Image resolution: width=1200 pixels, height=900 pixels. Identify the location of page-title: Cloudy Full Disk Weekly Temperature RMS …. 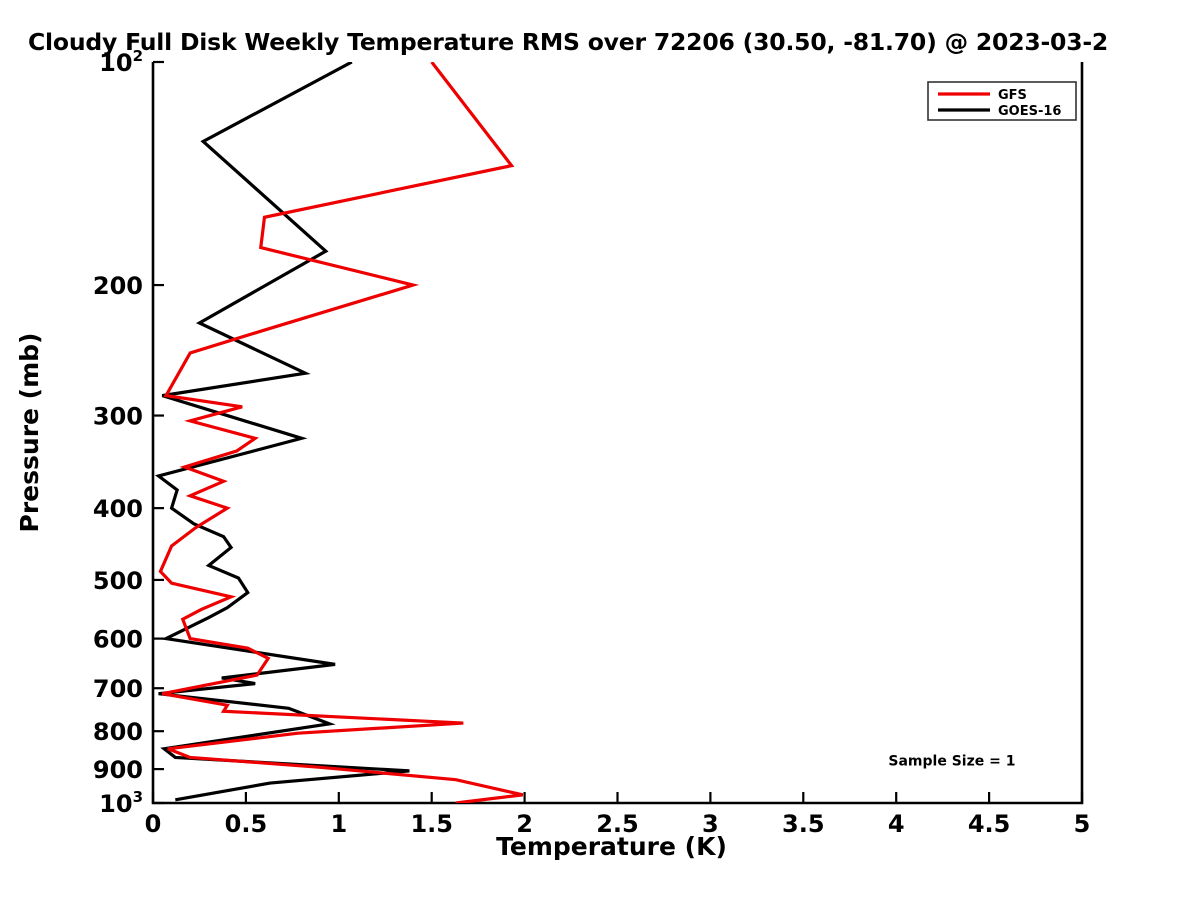
(568, 42).